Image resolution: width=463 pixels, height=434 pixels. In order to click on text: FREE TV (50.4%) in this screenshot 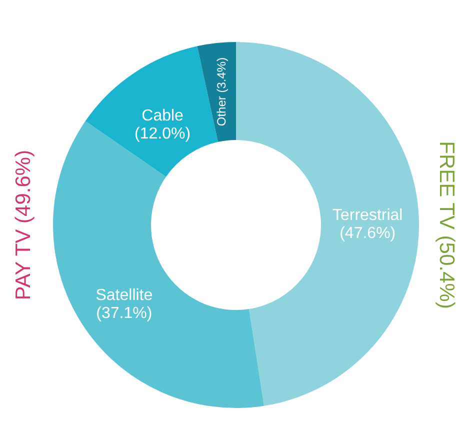, I will do `click(446, 225)`.